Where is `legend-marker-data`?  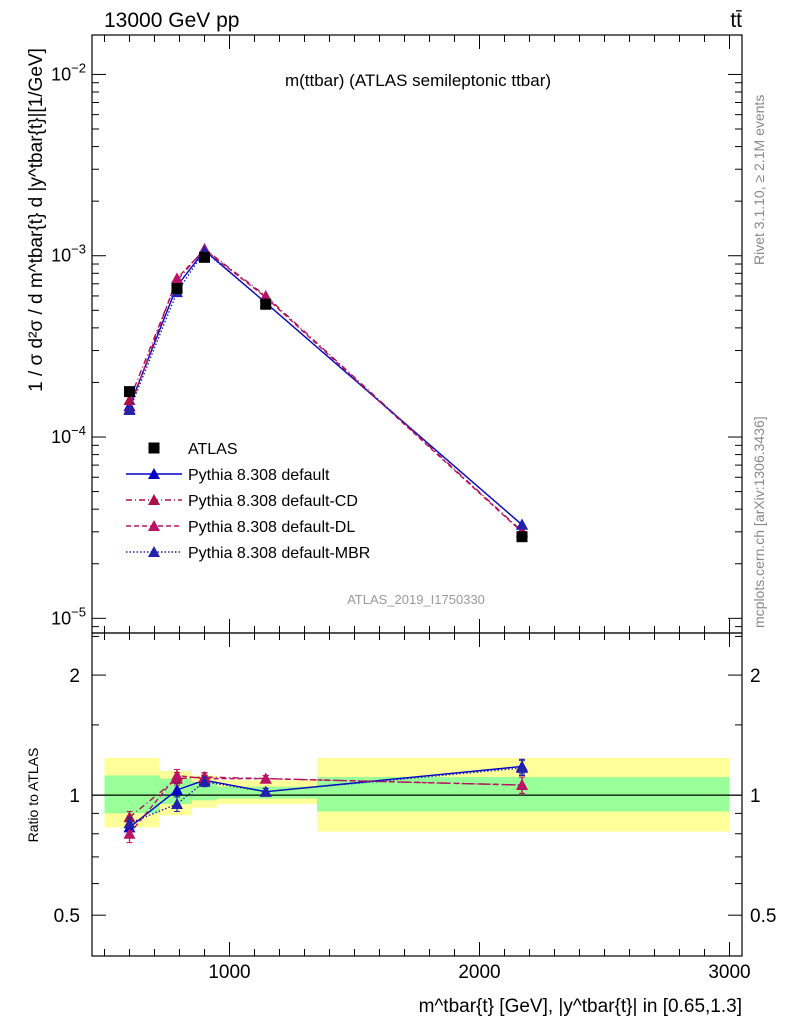
legend-marker-data is located at coordinates (154, 448).